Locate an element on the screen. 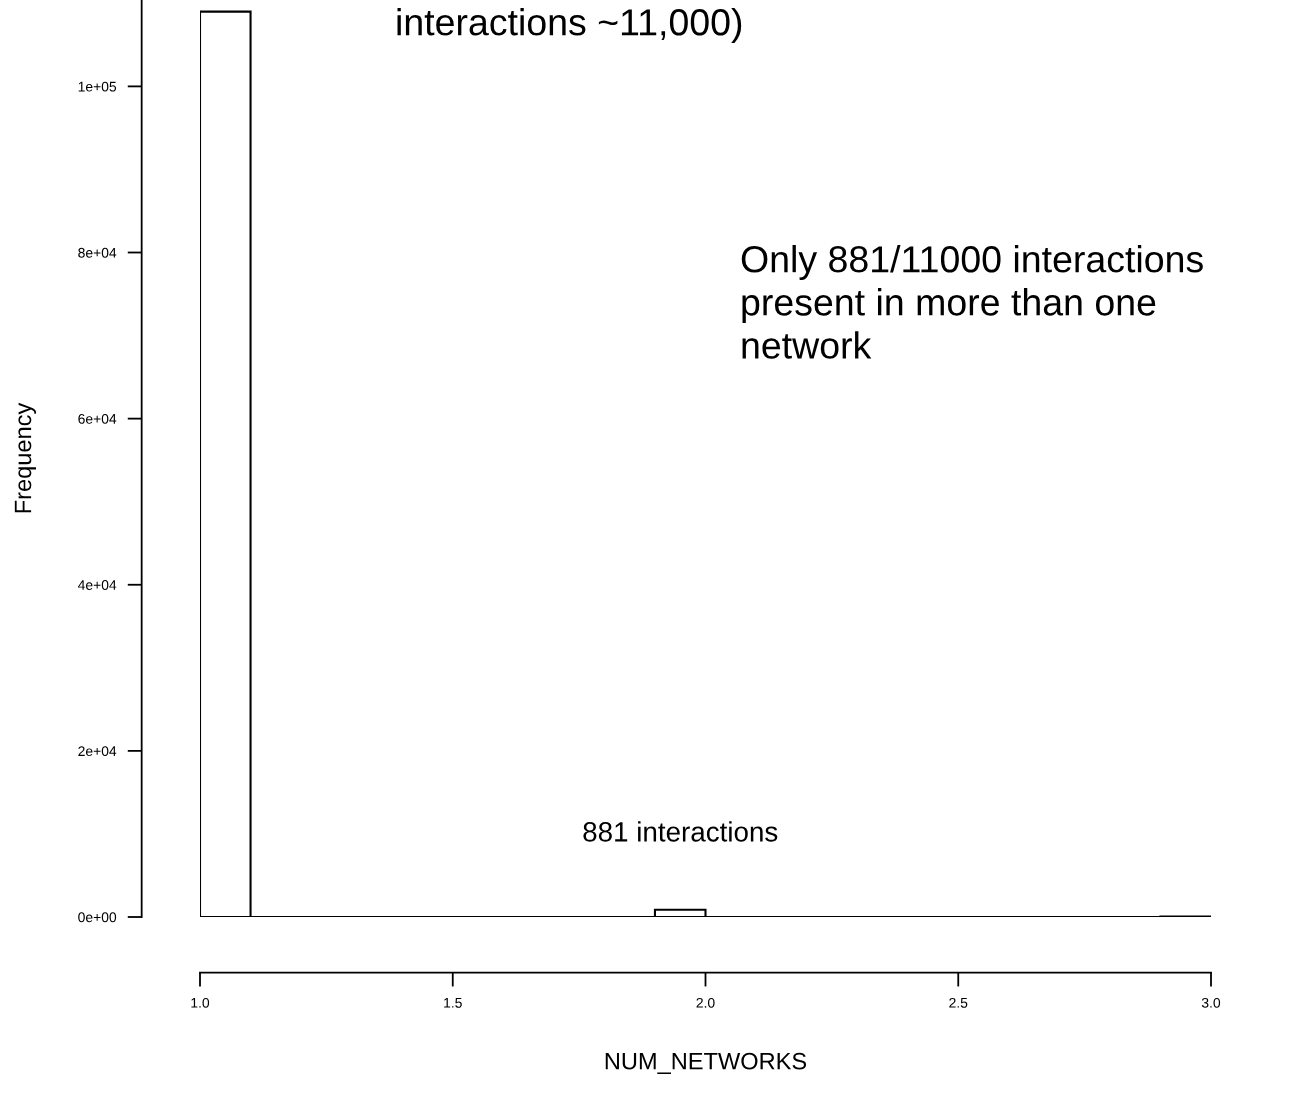  annotation: interactions ~11,000) is located at coordinates (569, 25).